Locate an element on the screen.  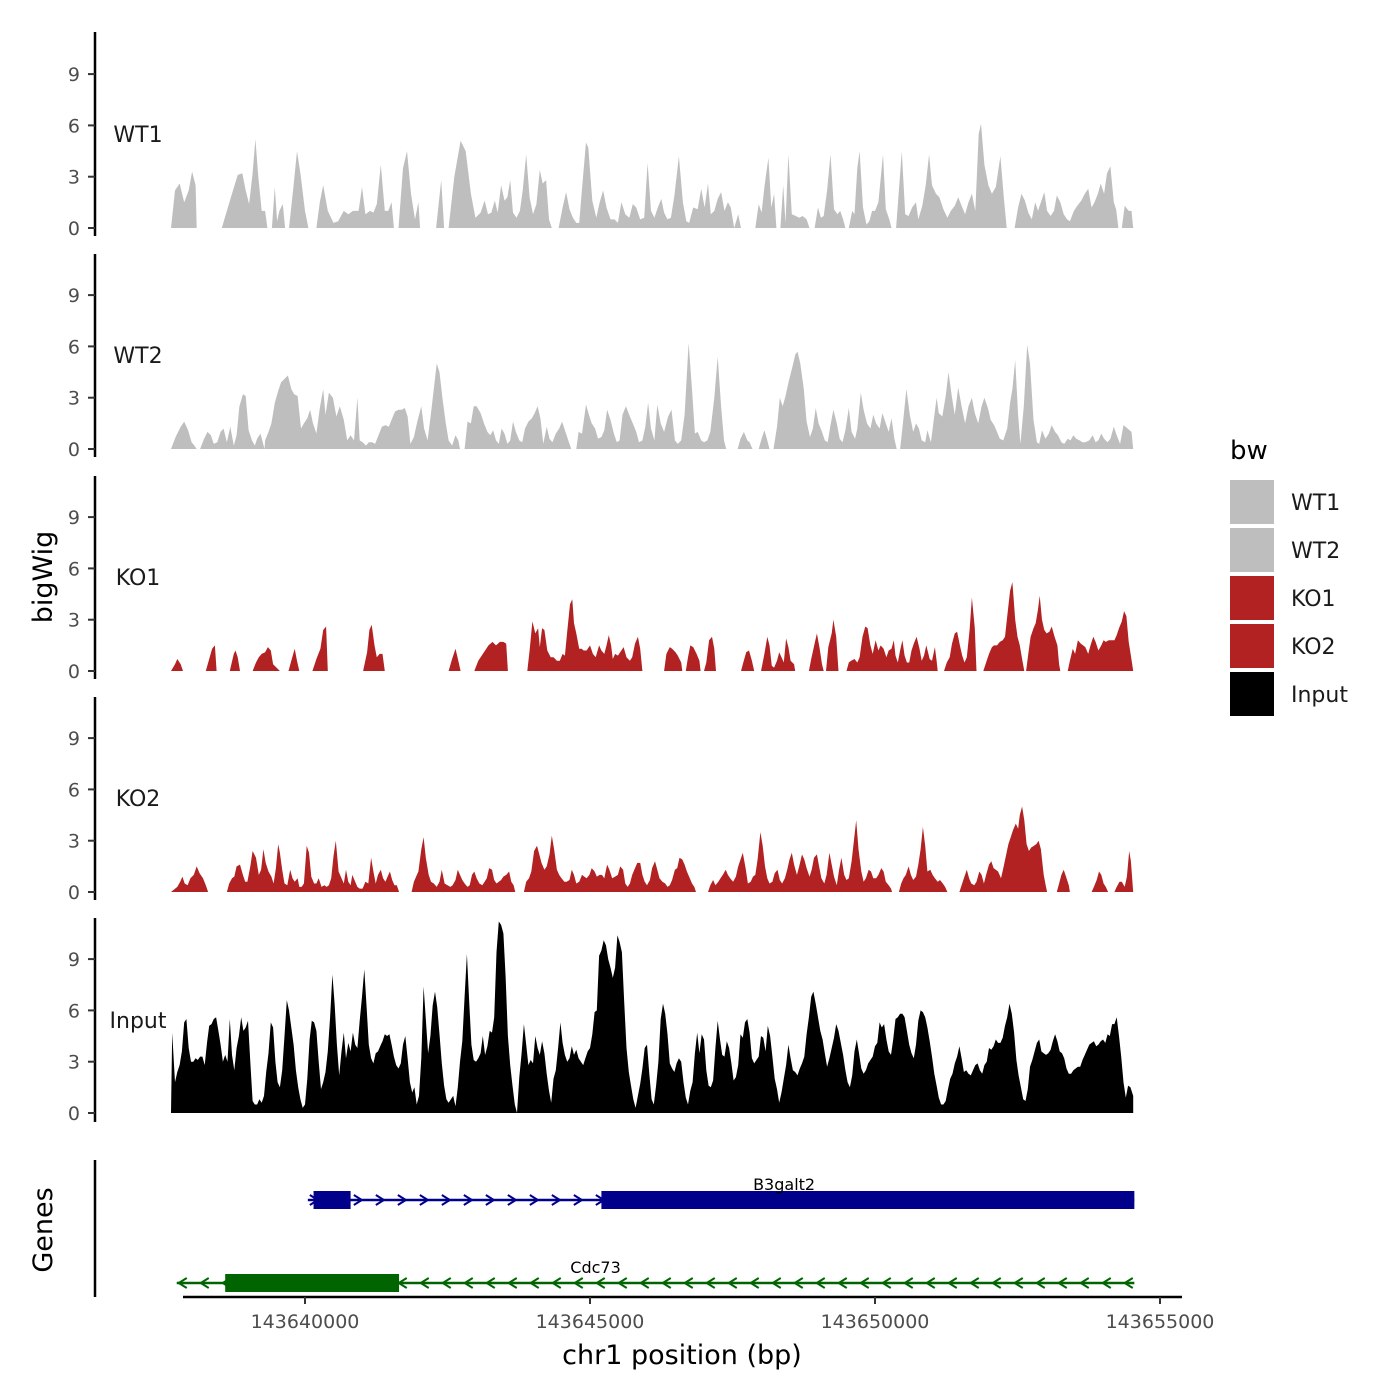
coverage-area-wt1 is located at coordinates (652, 175).